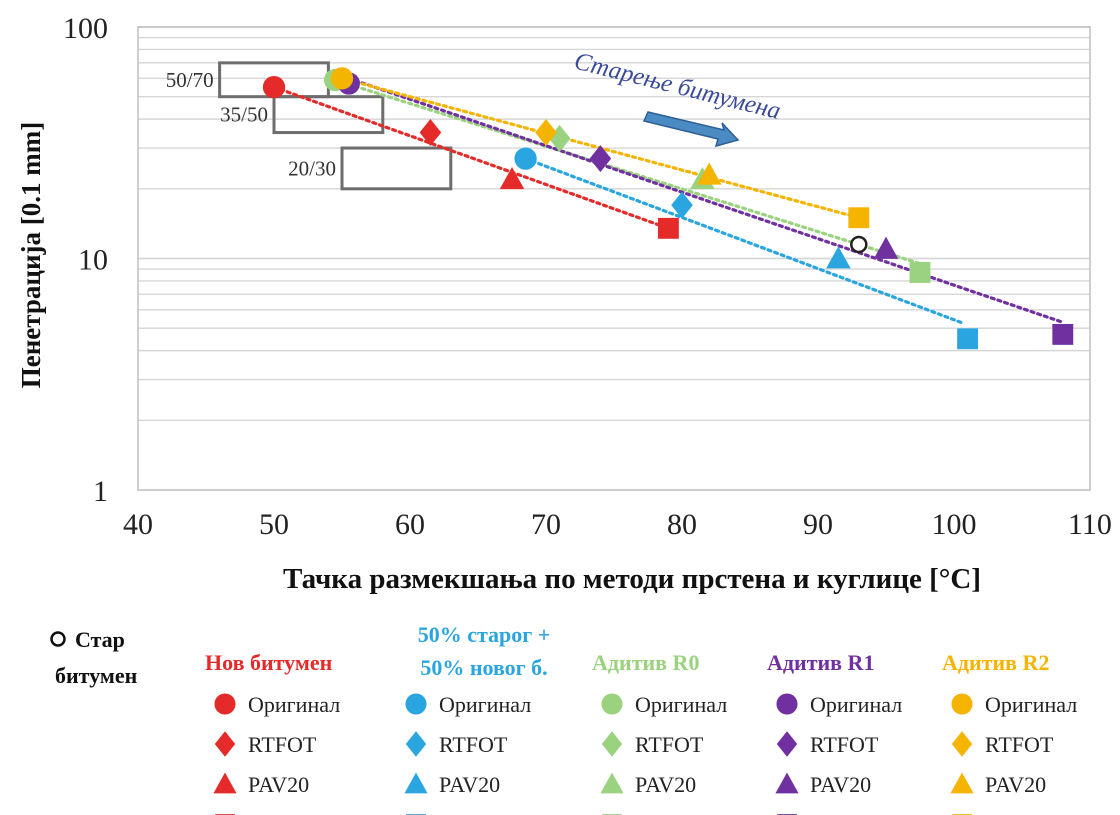 Image resolution: width=1120 pixels, height=815 pixels. I want to click on x-tick-label: 100, so click(954, 524).